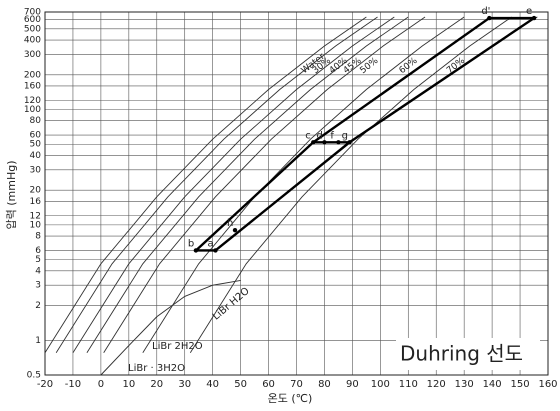  I want to click on x-tick-label: 20, so click(156, 384).